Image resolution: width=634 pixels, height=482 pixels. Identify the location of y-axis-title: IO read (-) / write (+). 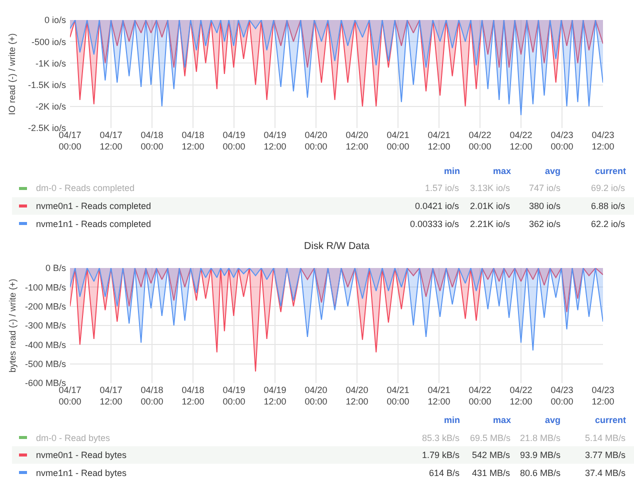
(12, 74).